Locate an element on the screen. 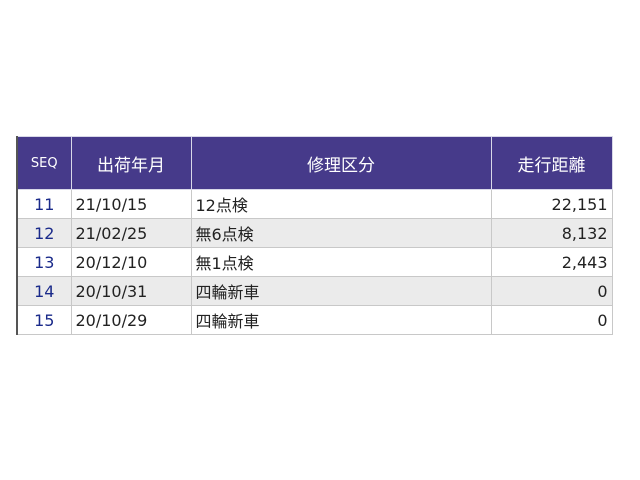 This screenshot has height=480, width=640. ship-date-cell: 21/10/15 is located at coordinates (131, 204).